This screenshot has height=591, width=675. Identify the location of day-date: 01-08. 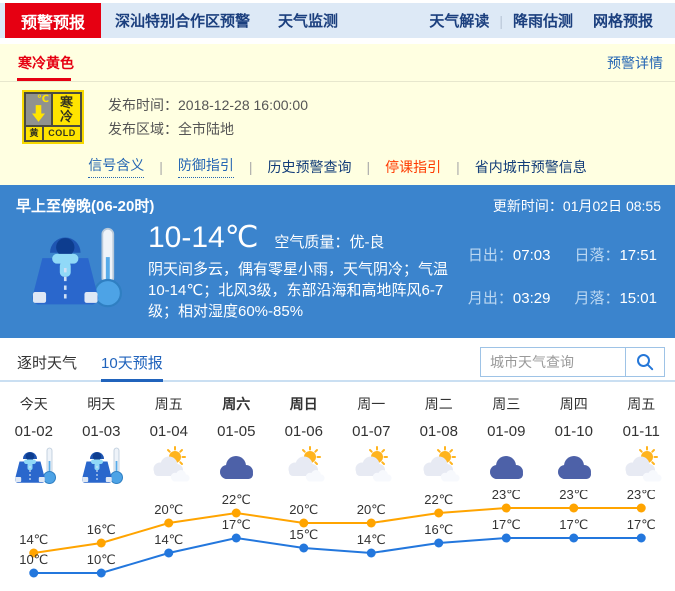
(438, 431).